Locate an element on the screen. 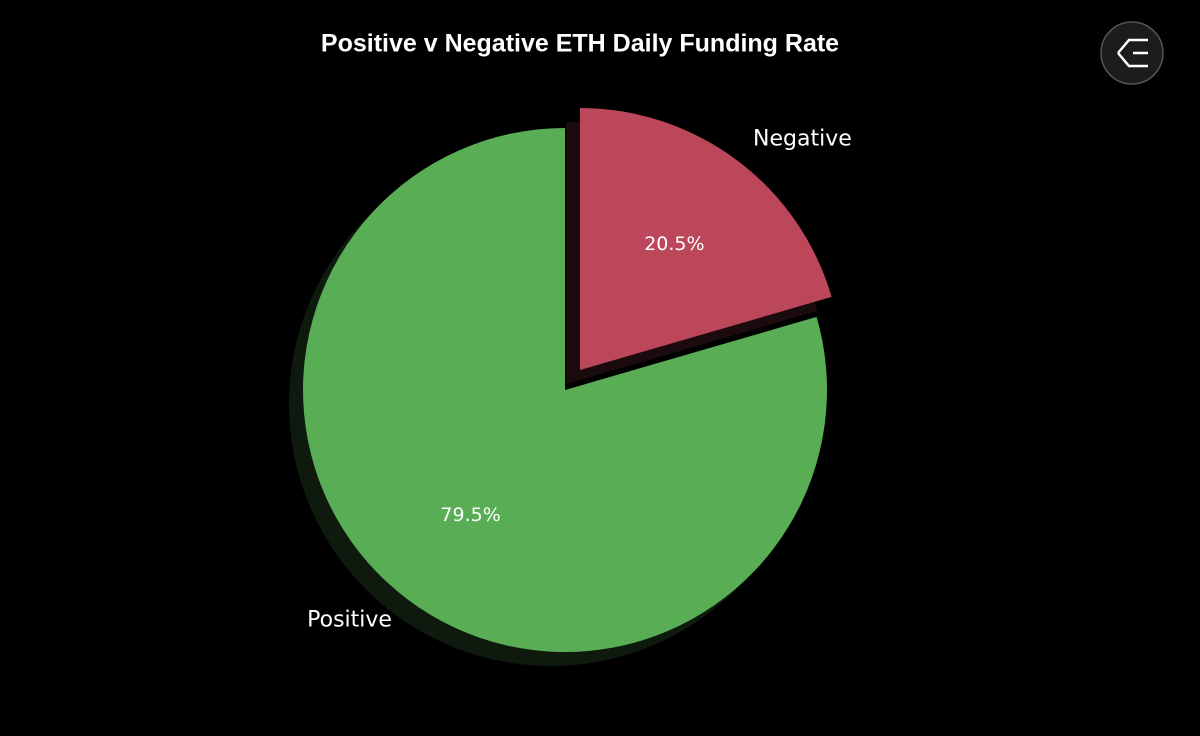  logo-icon is located at coordinates (1132, 53).